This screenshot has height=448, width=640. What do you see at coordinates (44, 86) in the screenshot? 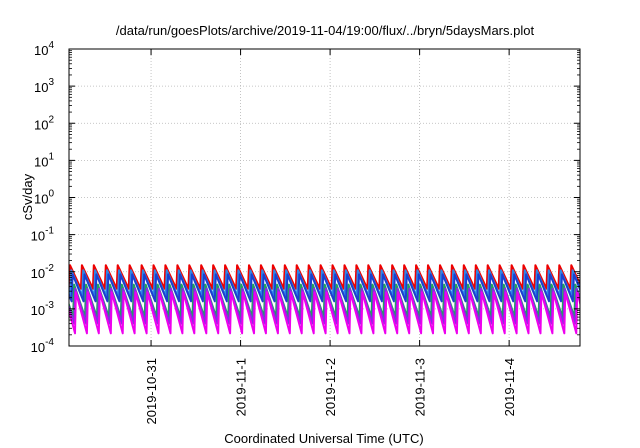
I see `y-tick-label: 10³` at bounding box center [44, 86].